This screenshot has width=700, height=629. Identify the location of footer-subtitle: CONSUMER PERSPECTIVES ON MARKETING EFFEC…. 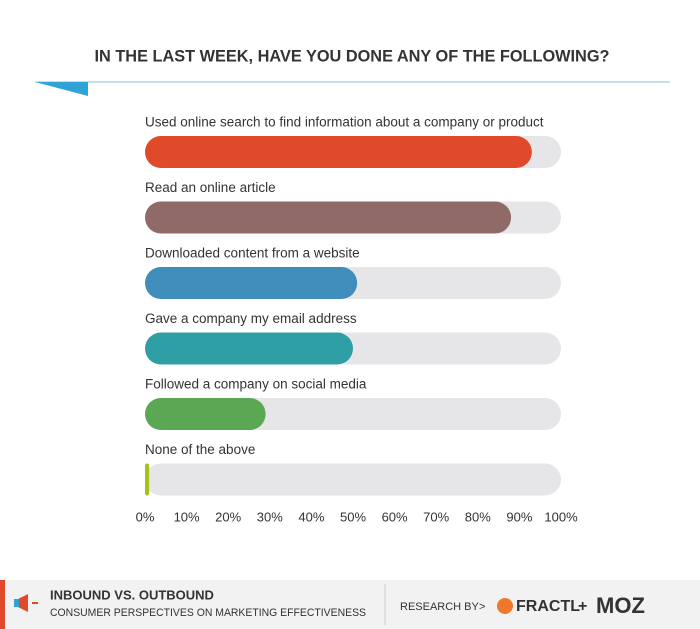
(208, 613).